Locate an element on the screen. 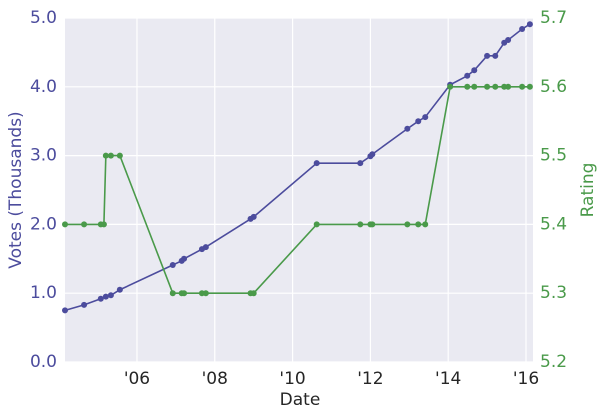 This screenshot has width=600, height=420. y2-tick-label: 5.5 is located at coordinates (553, 156).